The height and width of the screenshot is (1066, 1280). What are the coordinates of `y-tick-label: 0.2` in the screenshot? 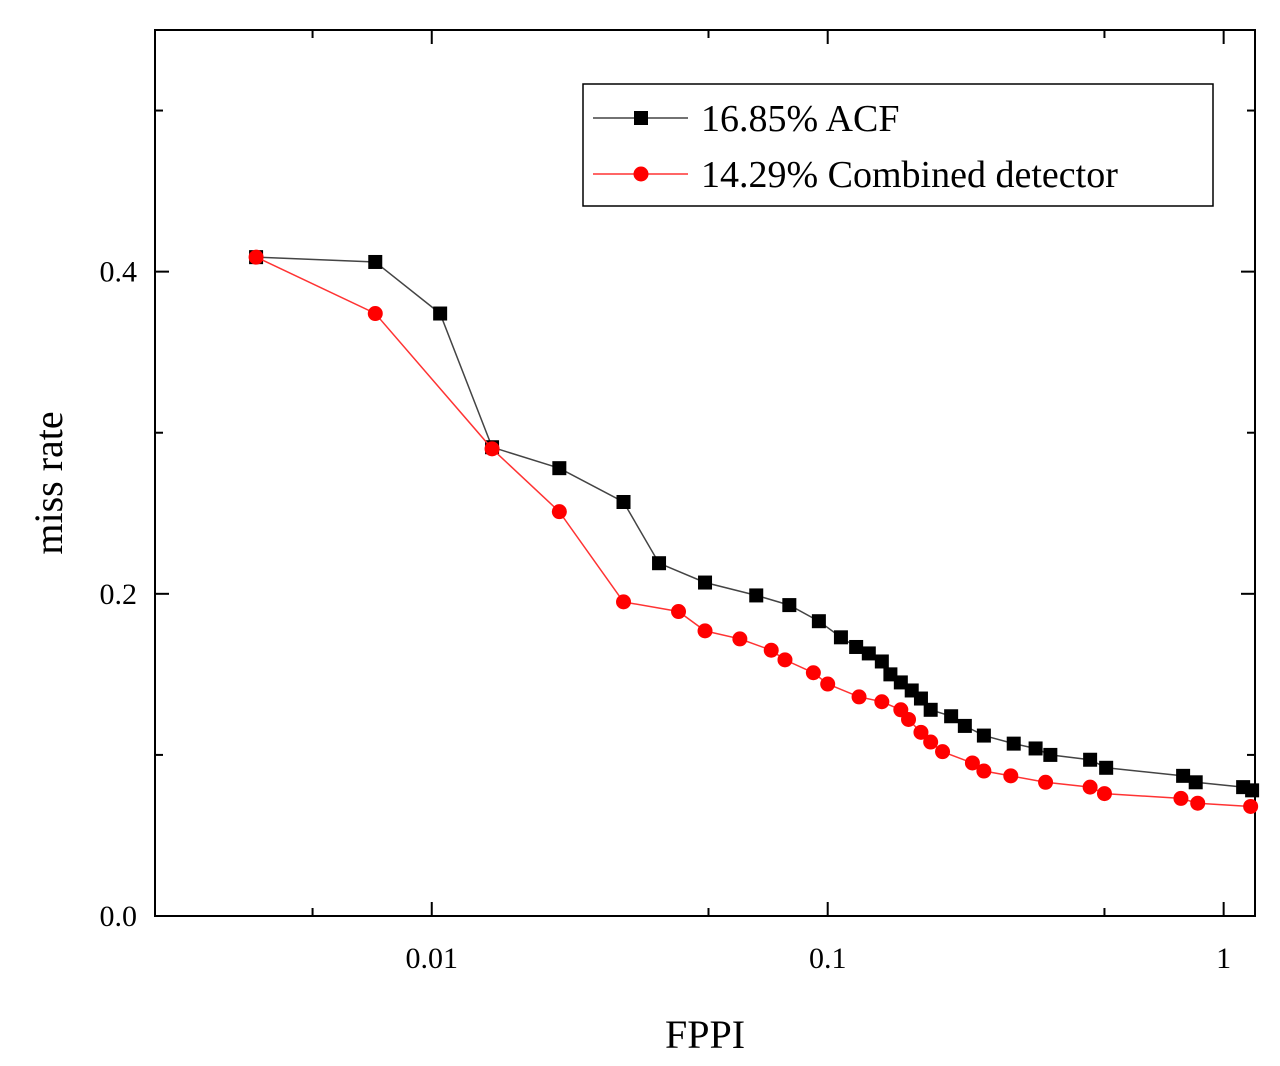 It's located at (119, 594).